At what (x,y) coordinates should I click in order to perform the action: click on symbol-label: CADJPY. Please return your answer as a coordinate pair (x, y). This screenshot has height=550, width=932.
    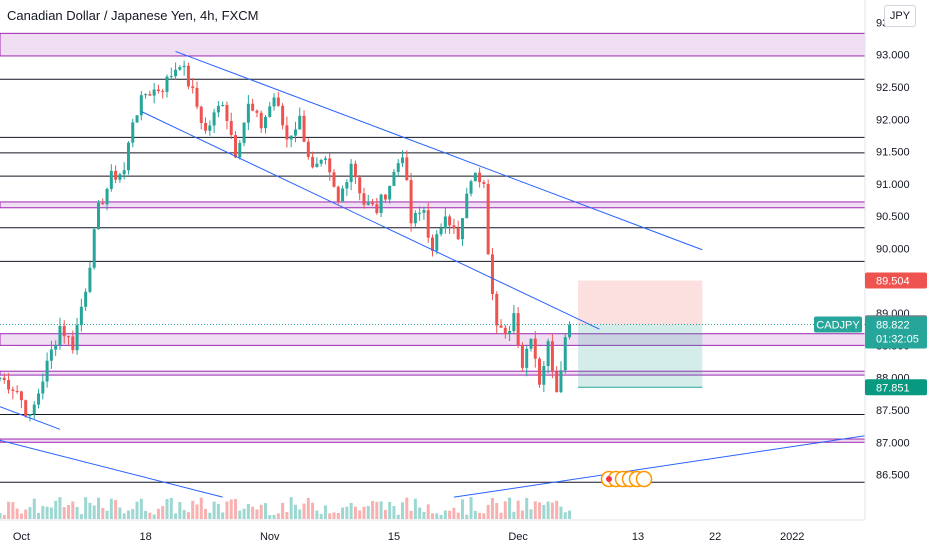
    Looking at the image, I should click on (838, 326).